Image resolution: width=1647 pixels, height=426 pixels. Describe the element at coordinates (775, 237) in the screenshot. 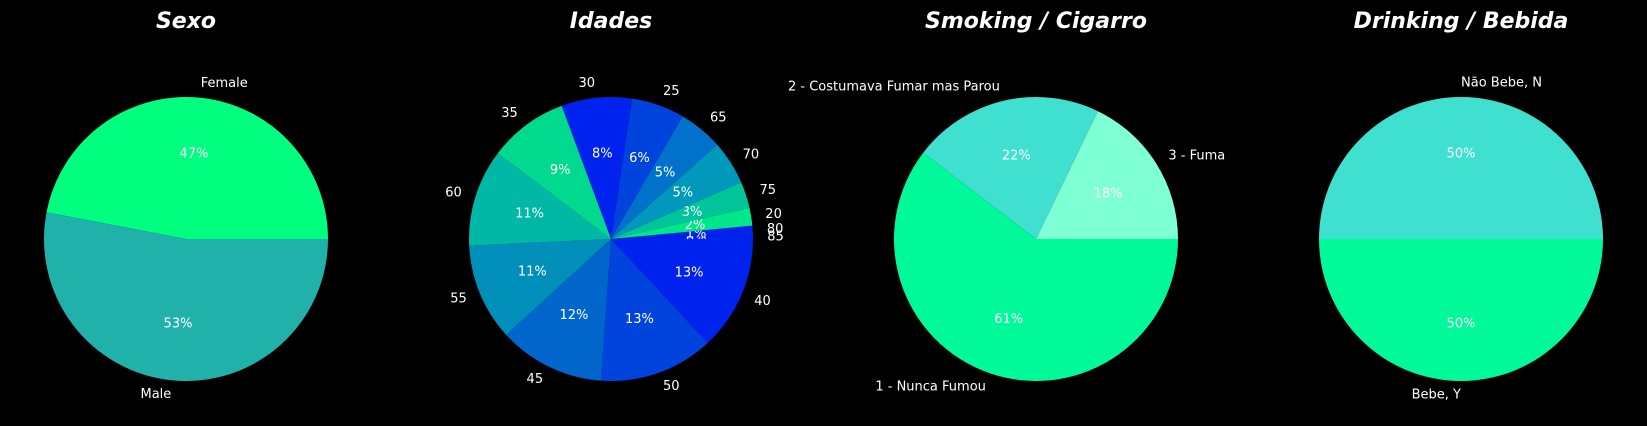

I see `slice-label: 85` at that location.